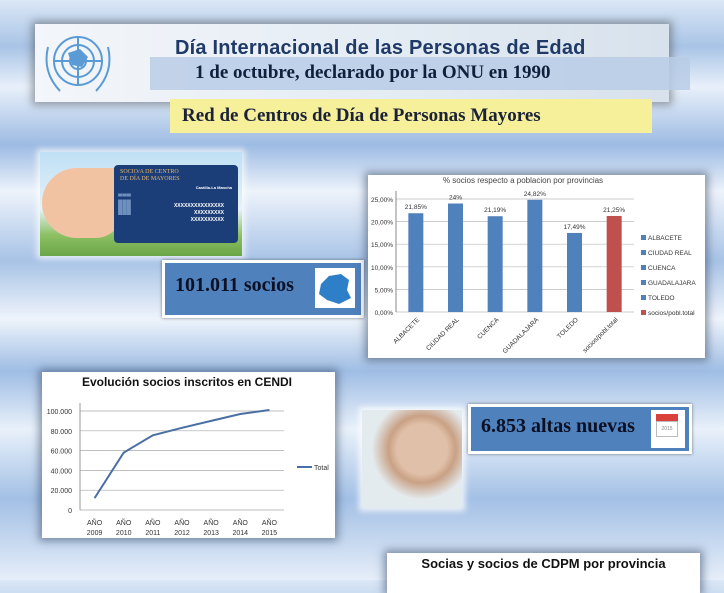 Image resolution: width=724 pixels, height=593 pixels. Describe the element at coordinates (670, 253) in the screenshot. I see `legend-label: CIUDAD REAL` at that location.